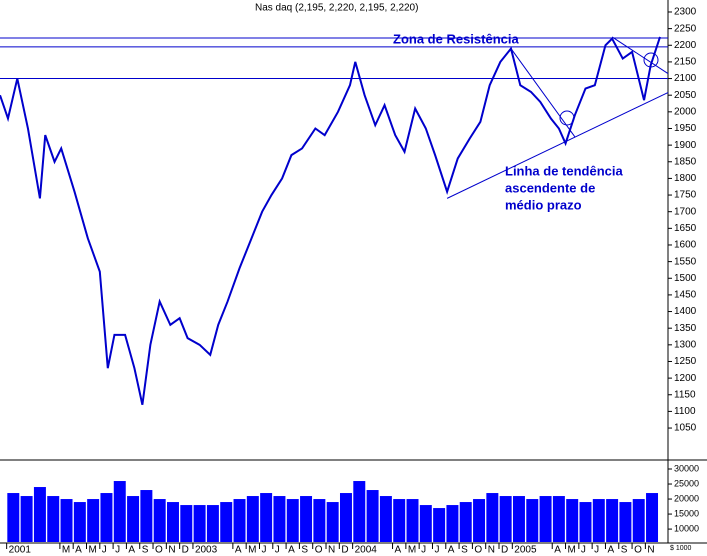 This screenshot has height=556, width=707. What do you see at coordinates (686, 483) in the screenshot?
I see `y-tick-label: 25000` at bounding box center [686, 483].